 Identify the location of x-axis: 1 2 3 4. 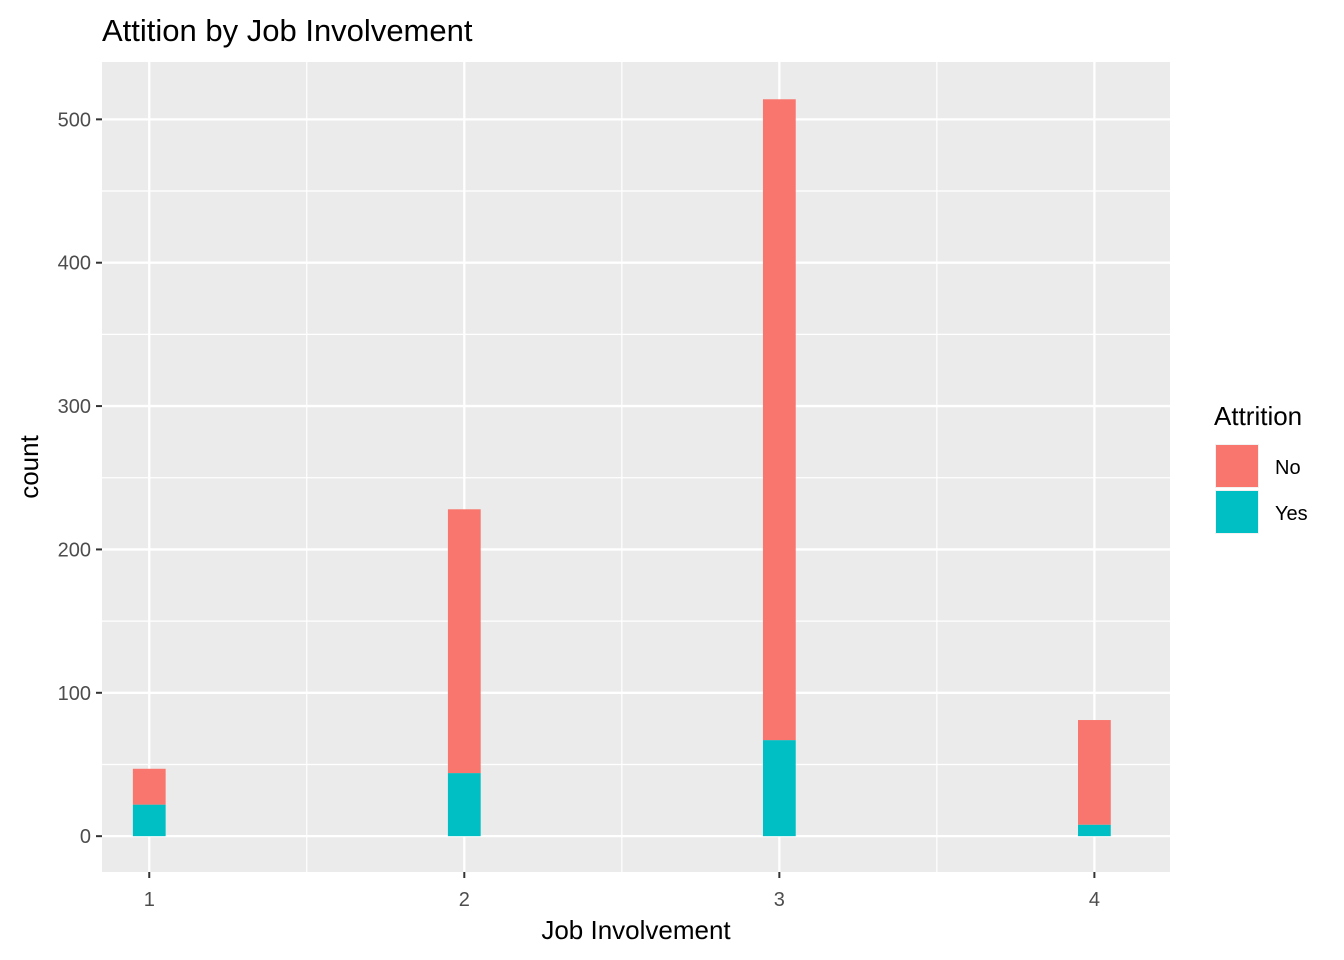
(622, 891).